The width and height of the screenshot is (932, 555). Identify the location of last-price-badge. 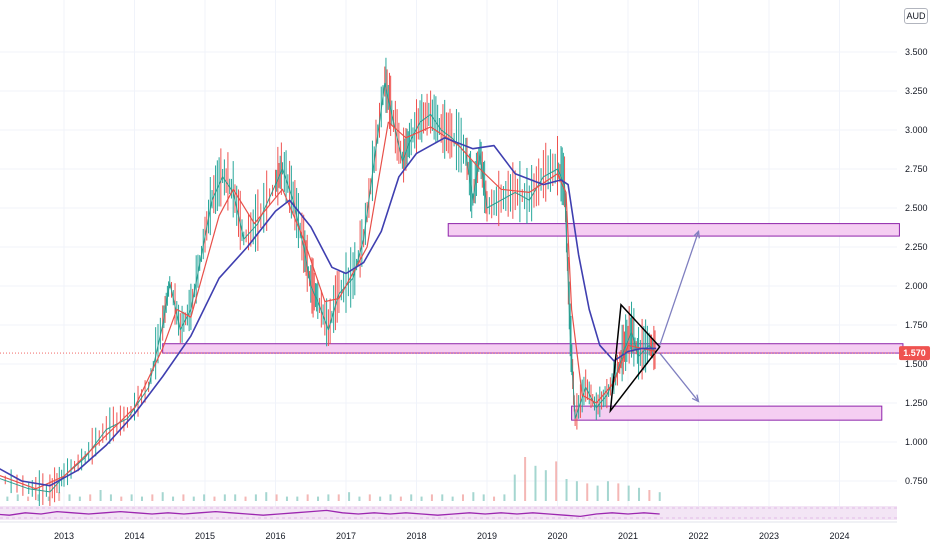
(914, 353).